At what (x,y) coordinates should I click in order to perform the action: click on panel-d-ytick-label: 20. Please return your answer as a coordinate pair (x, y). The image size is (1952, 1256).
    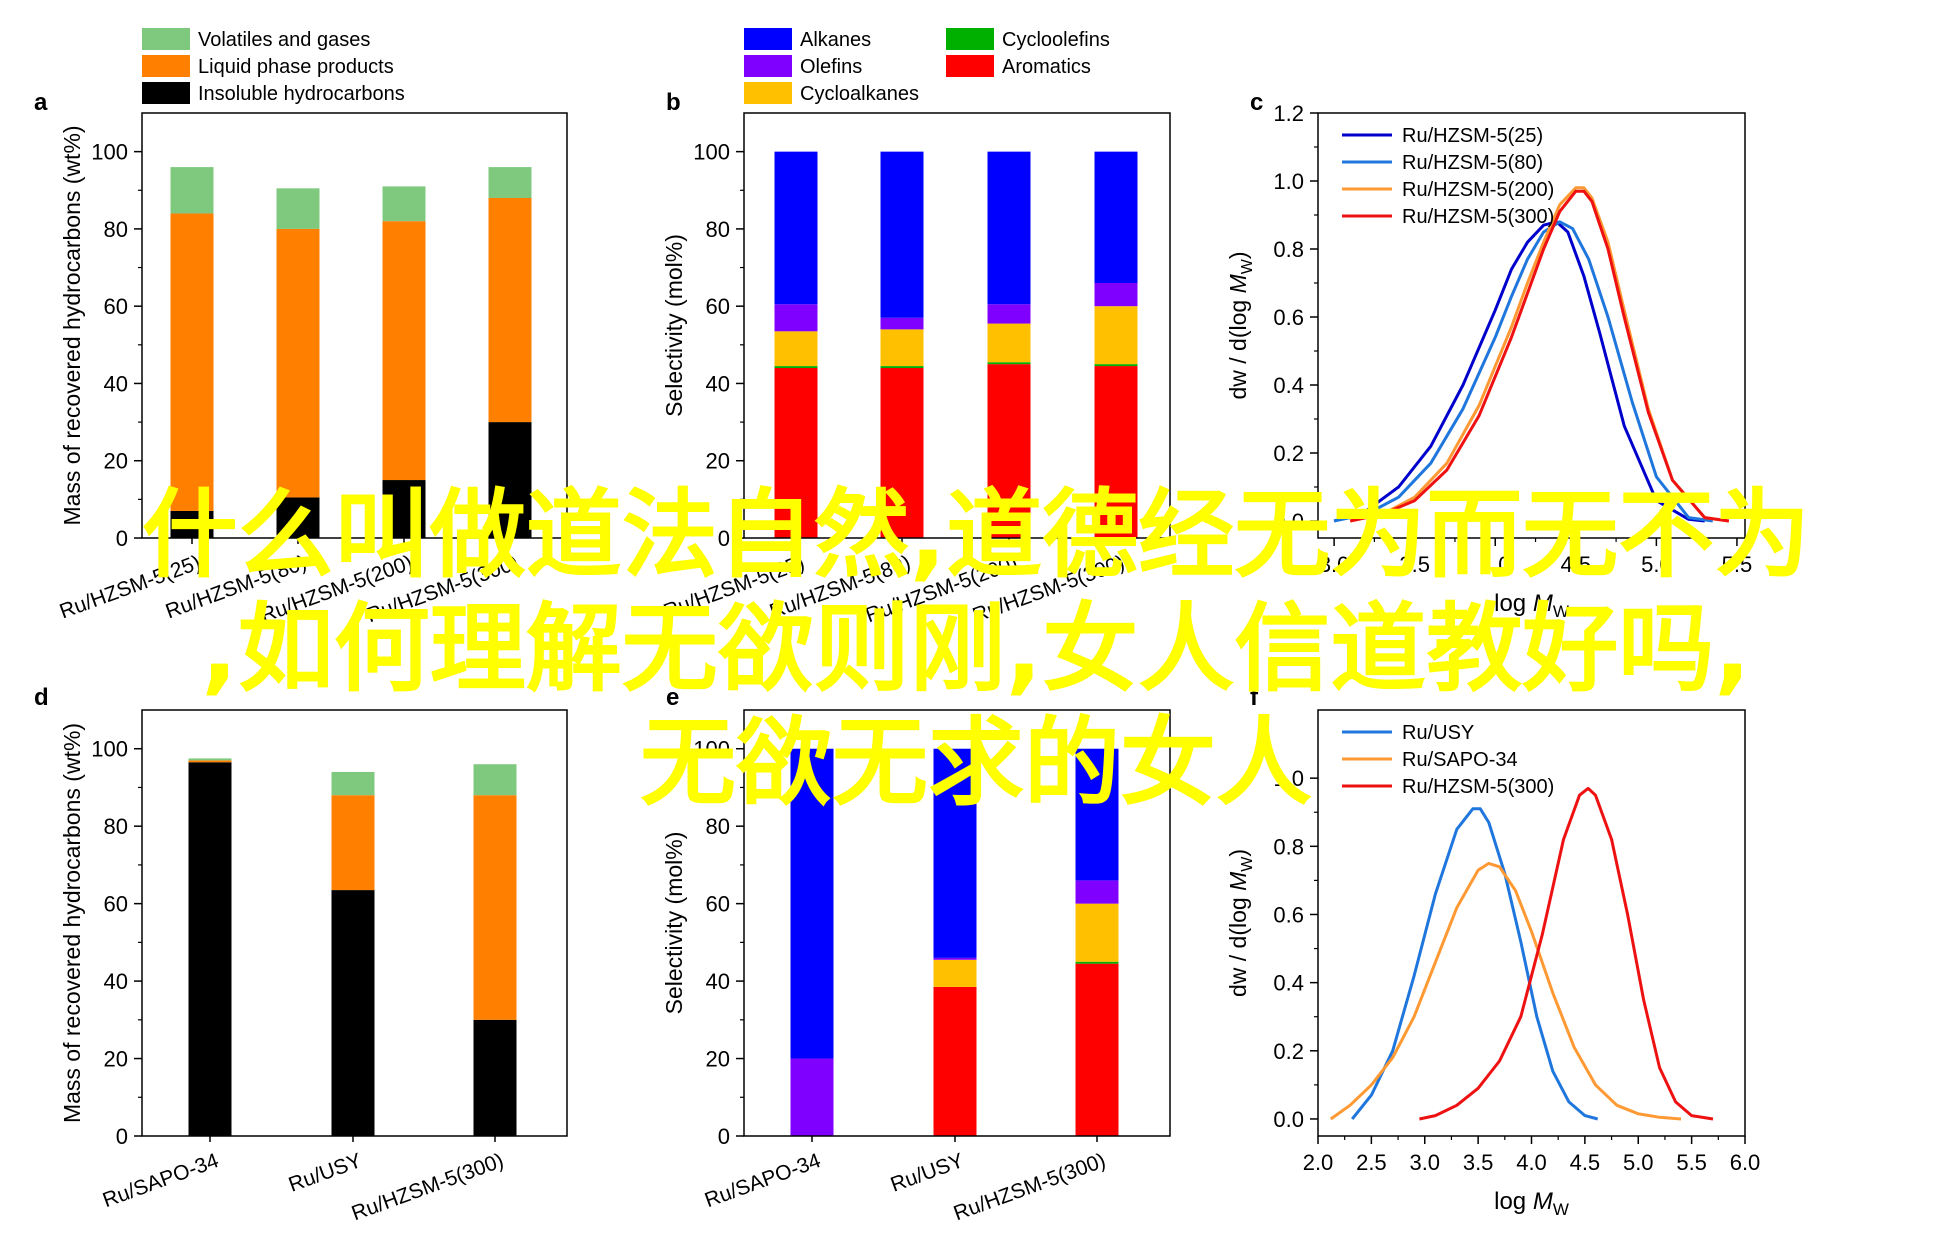
    Looking at the image, I should click on (116, 1059).